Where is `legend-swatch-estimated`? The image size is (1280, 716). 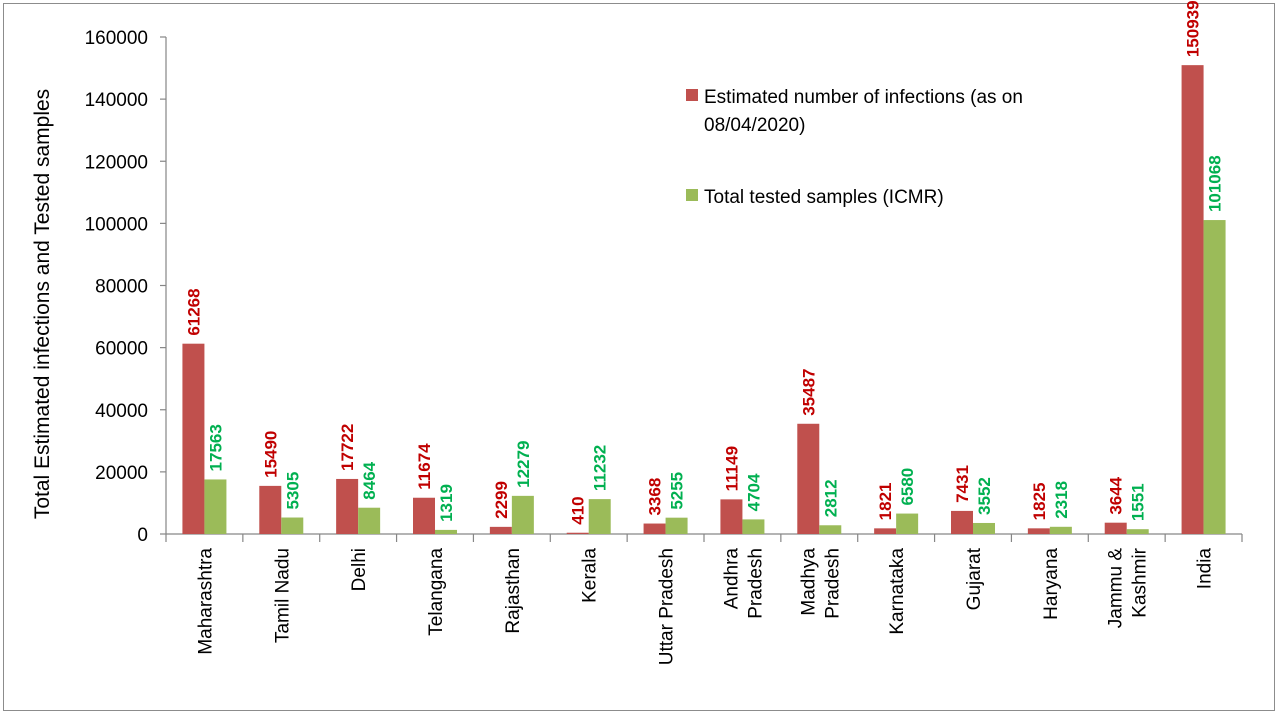 legend-swatch-estimated is located at coordinates (692, 95).